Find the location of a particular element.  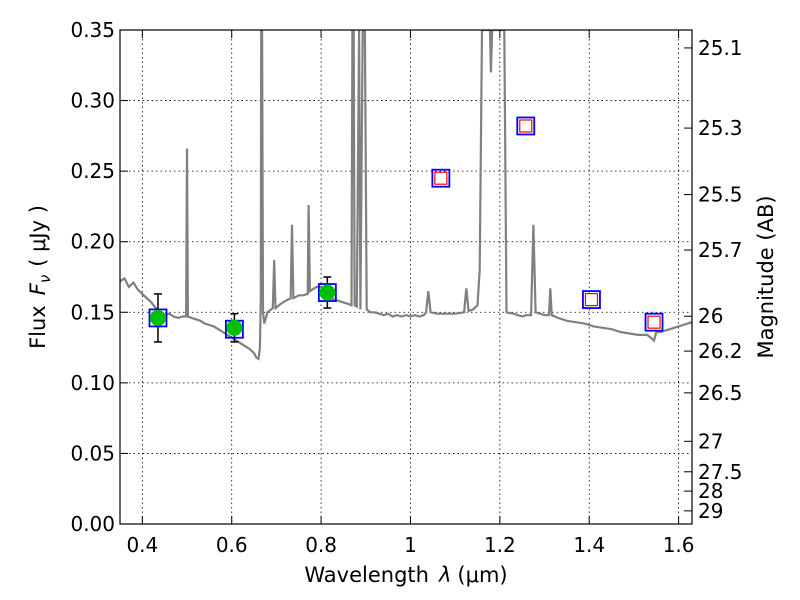

y-tick-label: 0.15 is located at coordinates (92, 312).